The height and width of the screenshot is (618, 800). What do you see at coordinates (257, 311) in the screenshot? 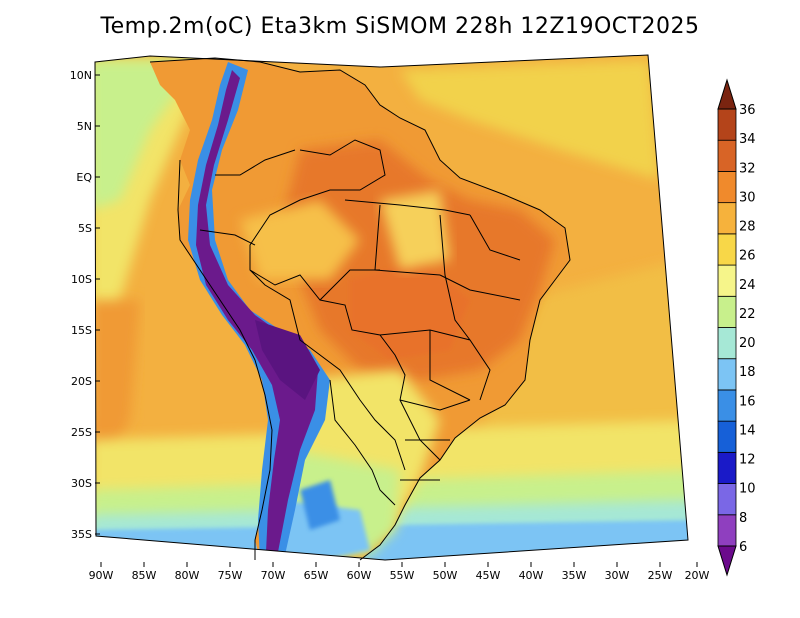
I see `andes-inner` at bounding box center [257, 311].